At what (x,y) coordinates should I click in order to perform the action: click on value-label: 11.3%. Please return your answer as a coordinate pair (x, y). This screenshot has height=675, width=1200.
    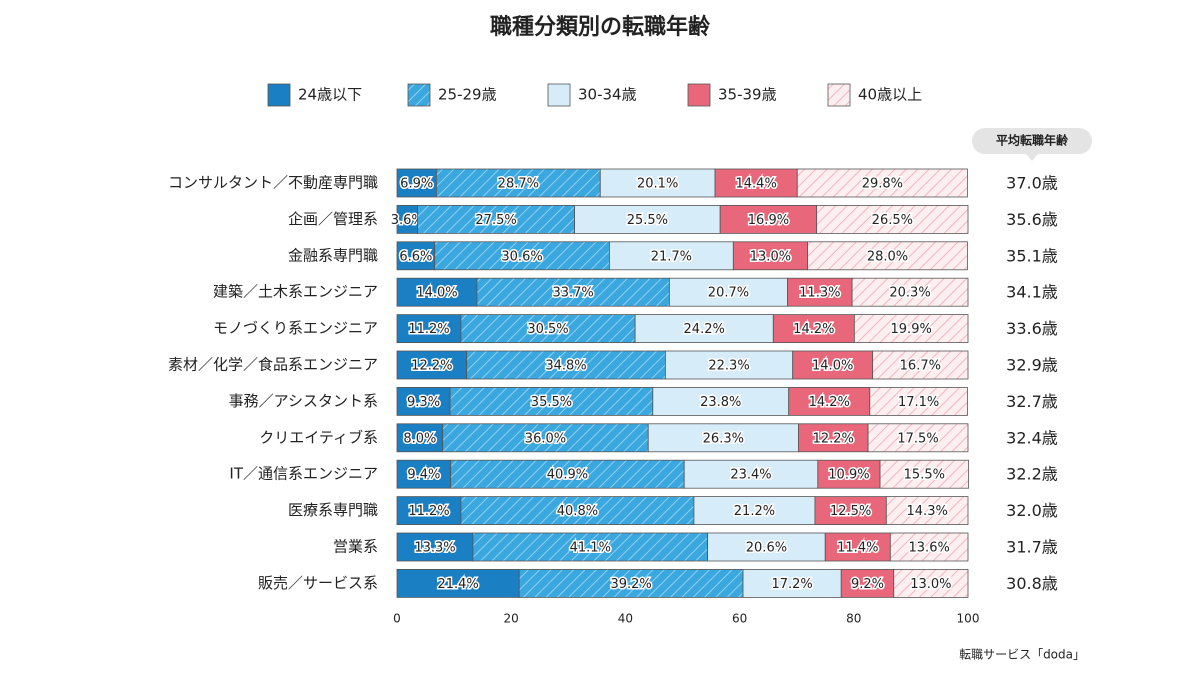
    Looking at the image, I should click on (819, 293).